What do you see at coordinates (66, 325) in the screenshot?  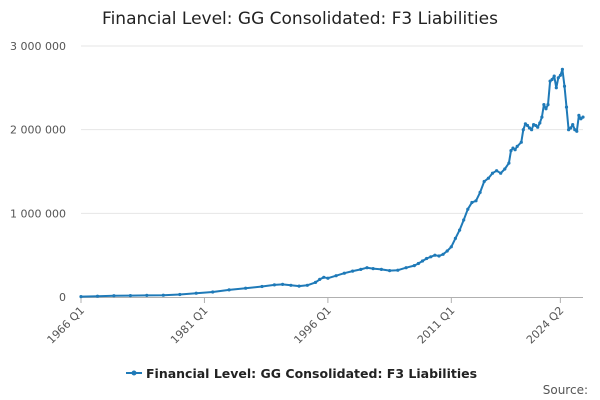 I see `x-tick-label: 1966 Q1` at bounding box center [66, 325].